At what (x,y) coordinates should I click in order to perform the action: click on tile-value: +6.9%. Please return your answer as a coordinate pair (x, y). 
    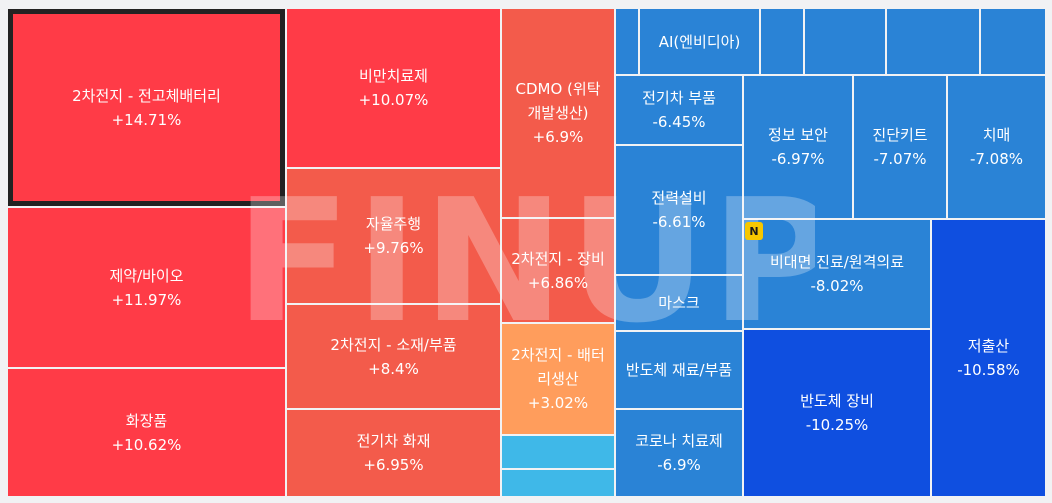
    Looking at the image, I should click on (558, 137).